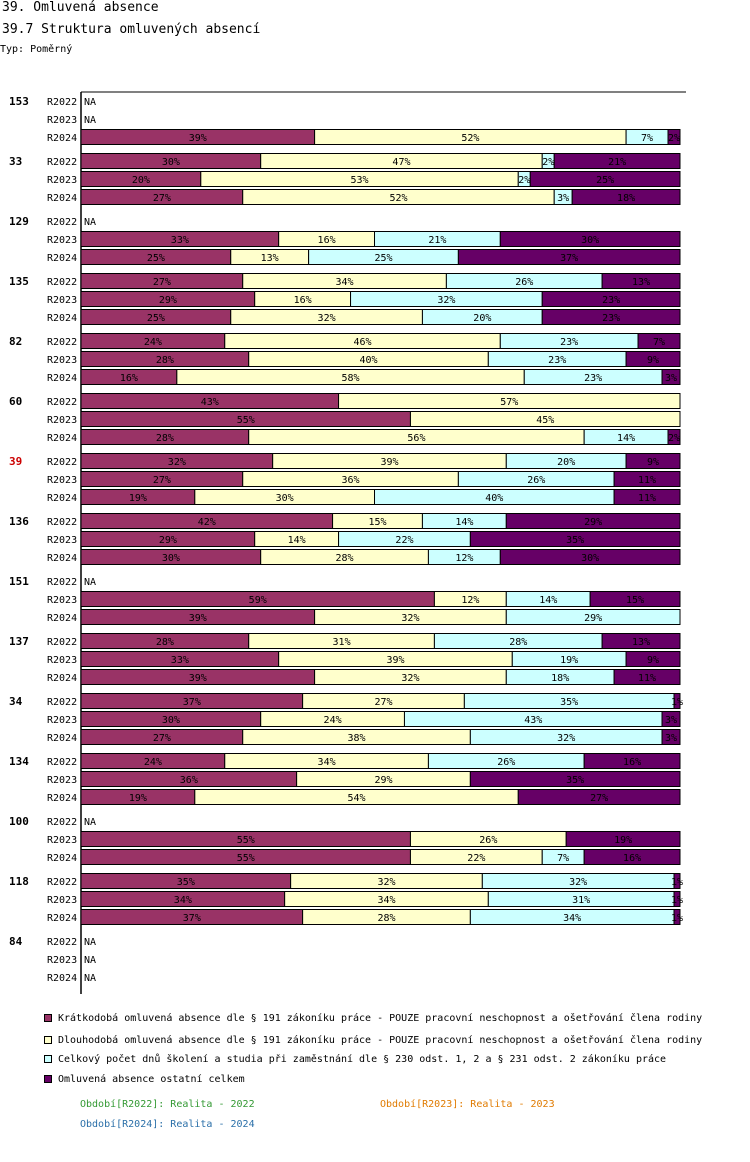 The width and height of the screenshot is (750, 1162). What do you see at coordinates (16, 941) in the screenshot?
I see `group-label: 84` at bounding box center [16, 941].